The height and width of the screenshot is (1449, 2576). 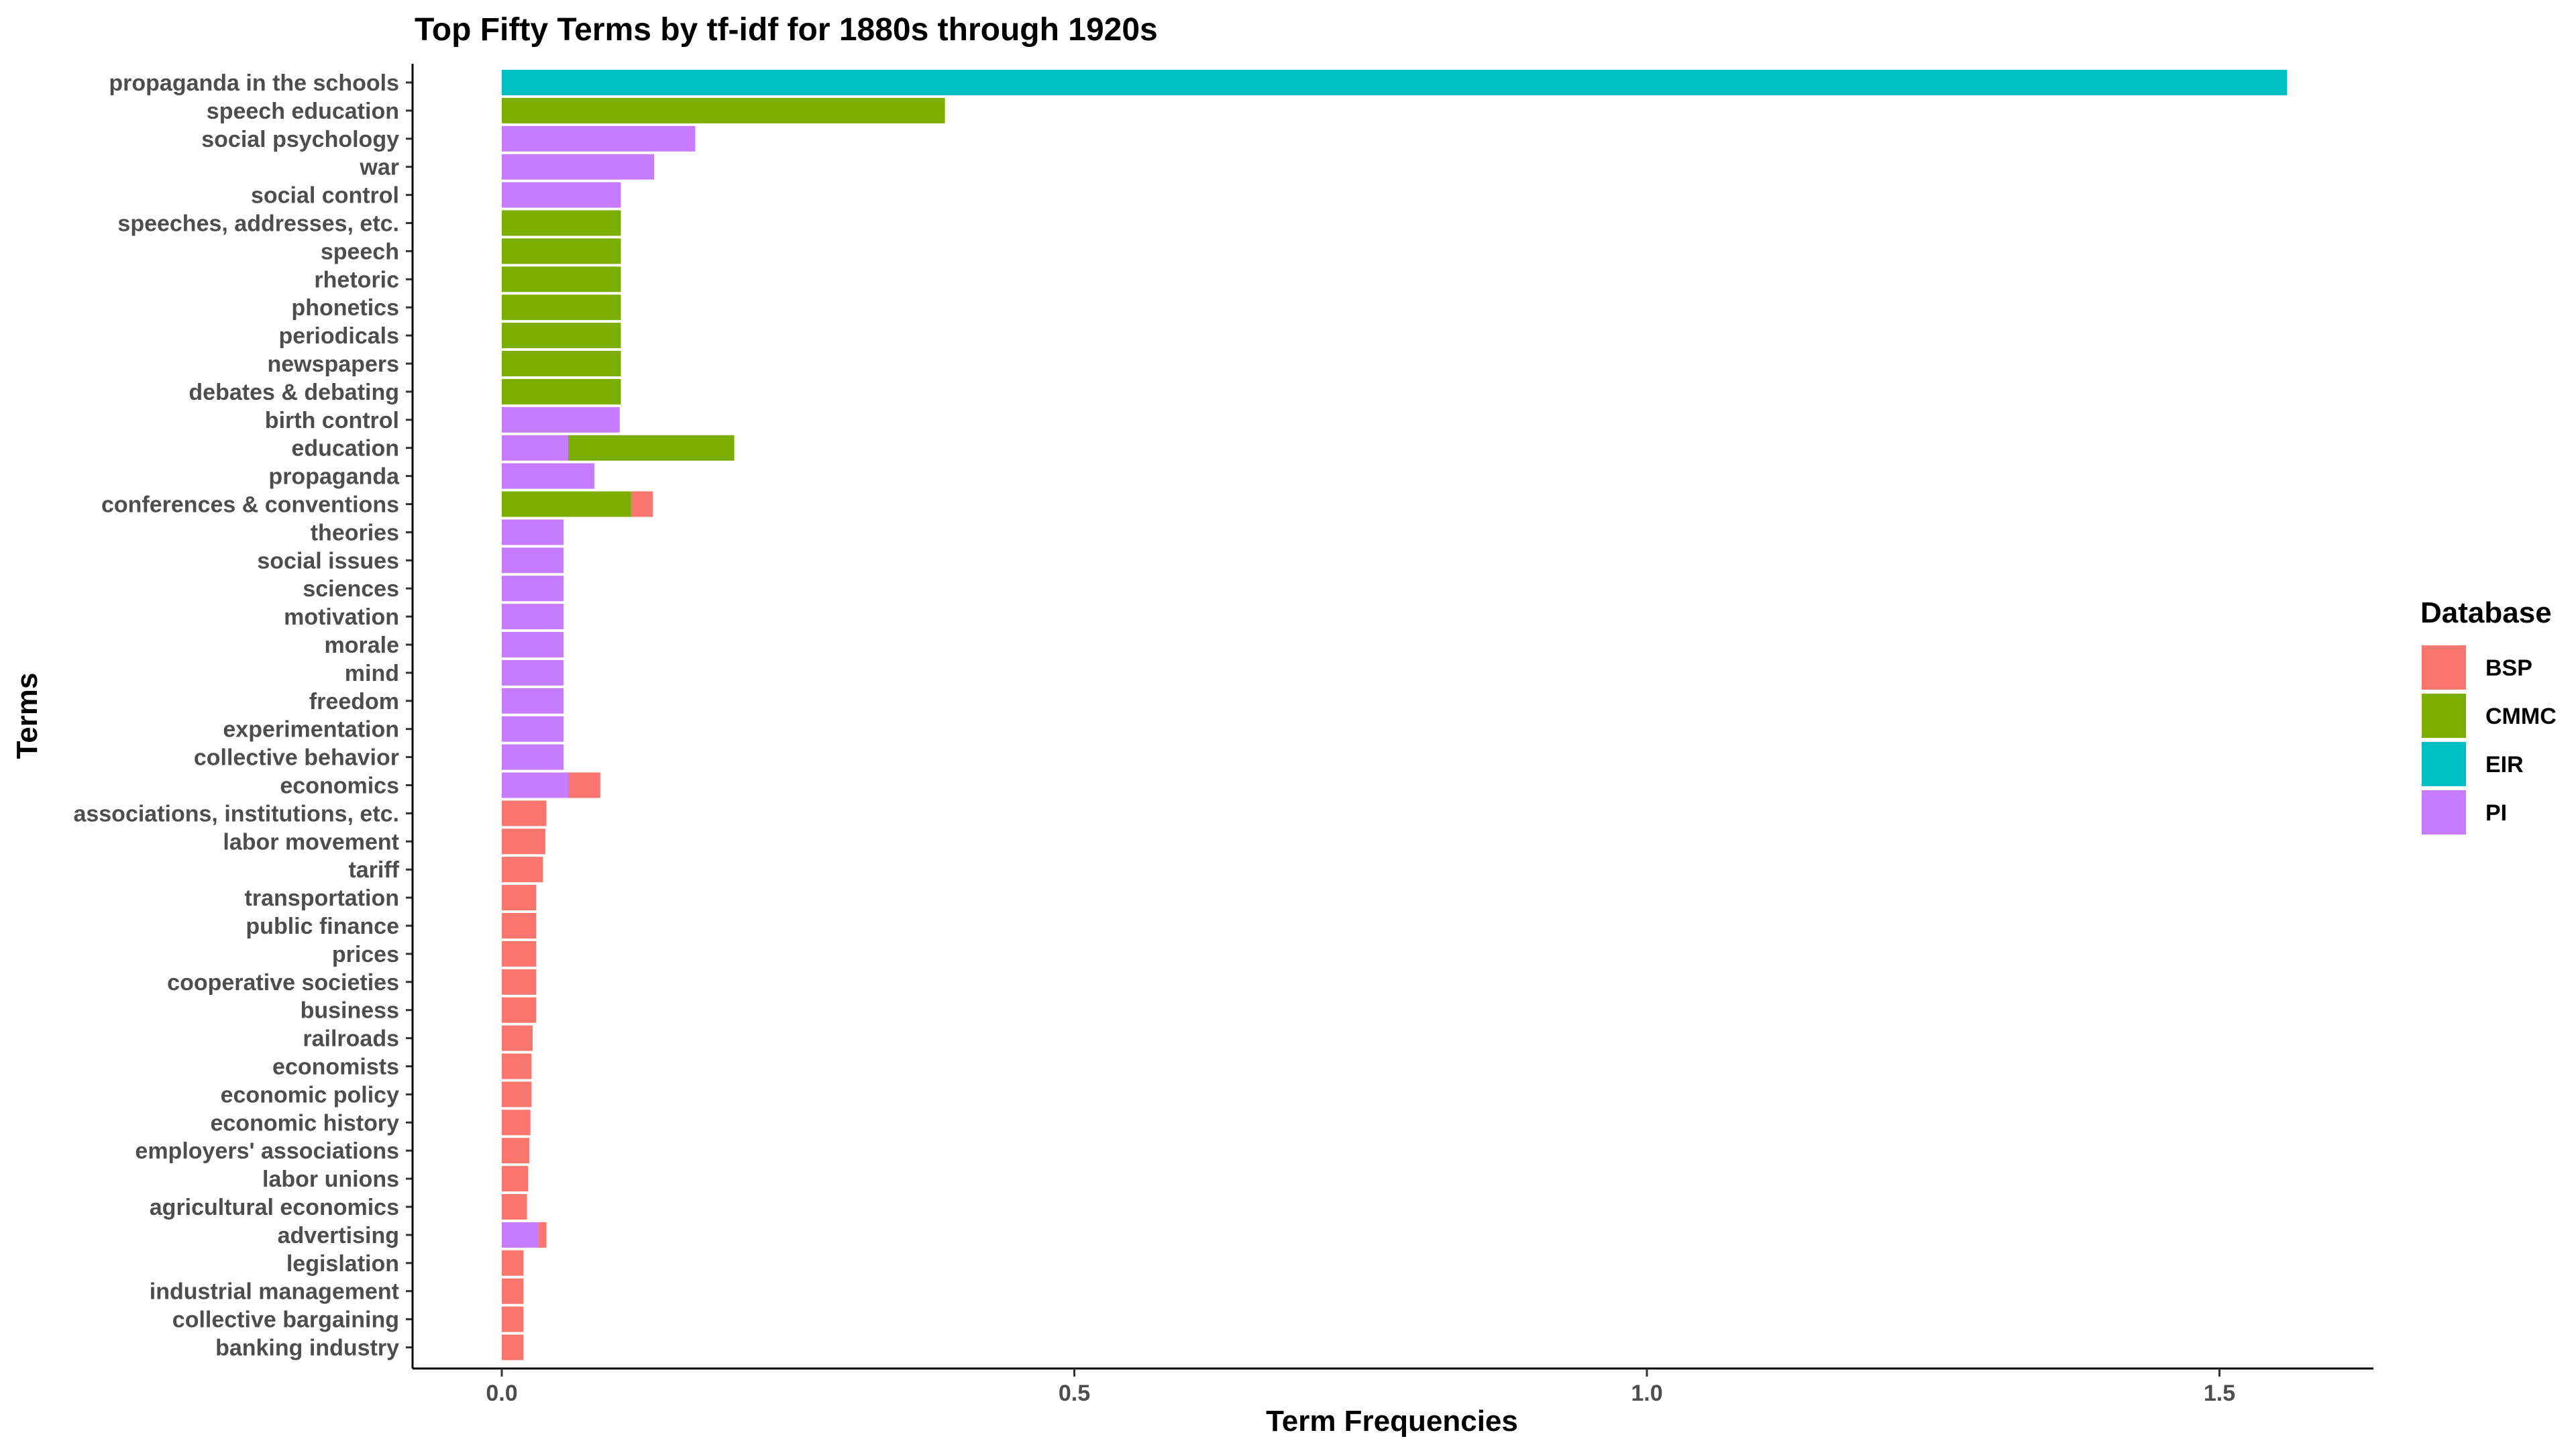 What do you see at coordinates (356, 279) in the screenshot?
I see `y-tick-label: rhetoric` at bounding box center [356, 279].